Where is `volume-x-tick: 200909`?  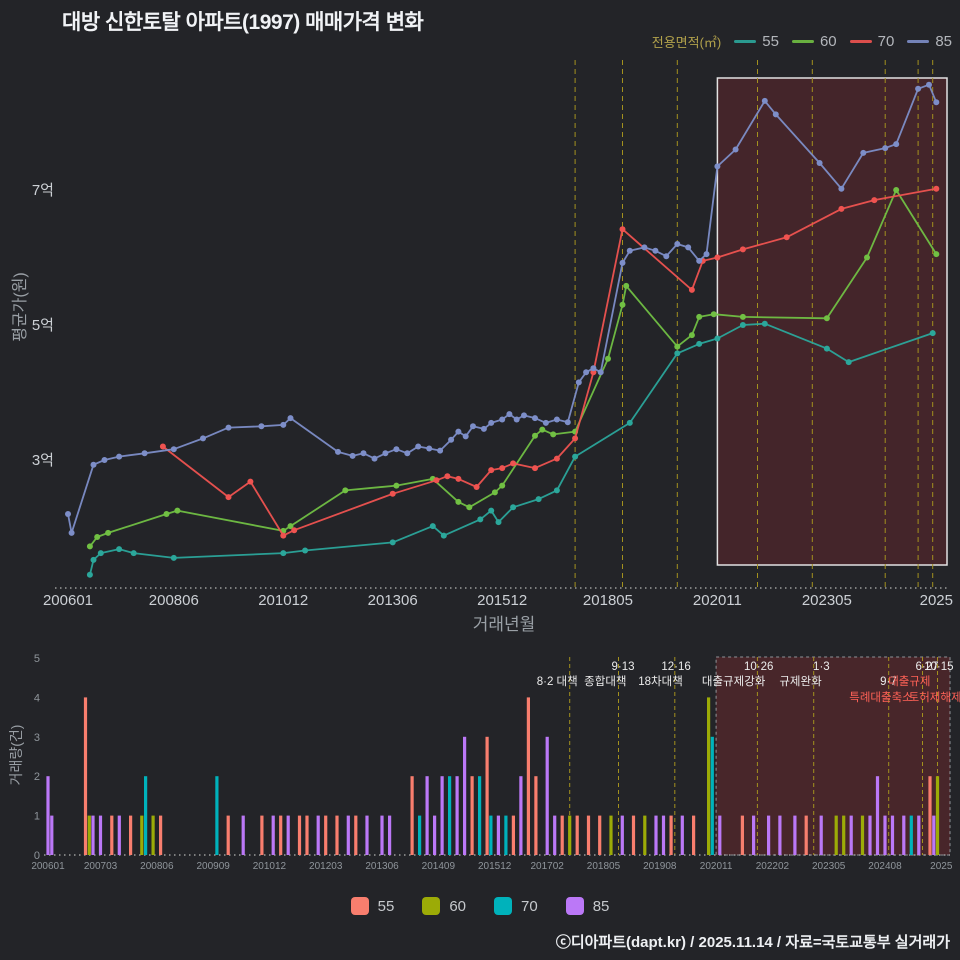 volume-x-tick: 200909 is located at coordinates (213, 866).